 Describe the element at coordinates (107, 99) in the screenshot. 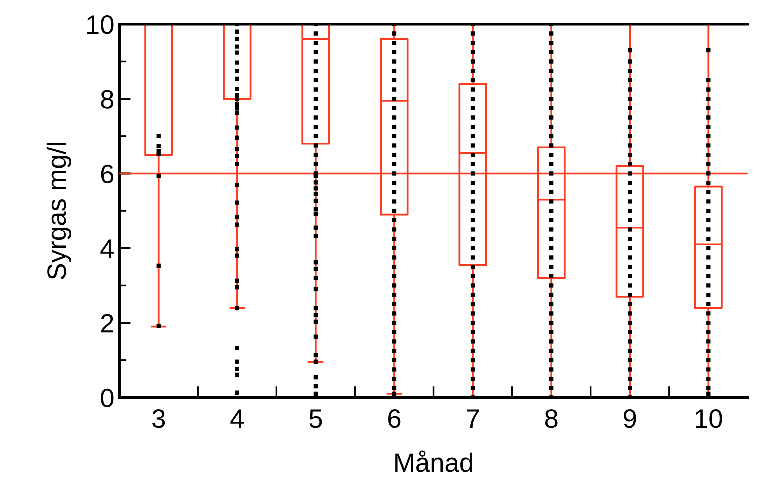

I see `y-tick-label: 8` at that location.